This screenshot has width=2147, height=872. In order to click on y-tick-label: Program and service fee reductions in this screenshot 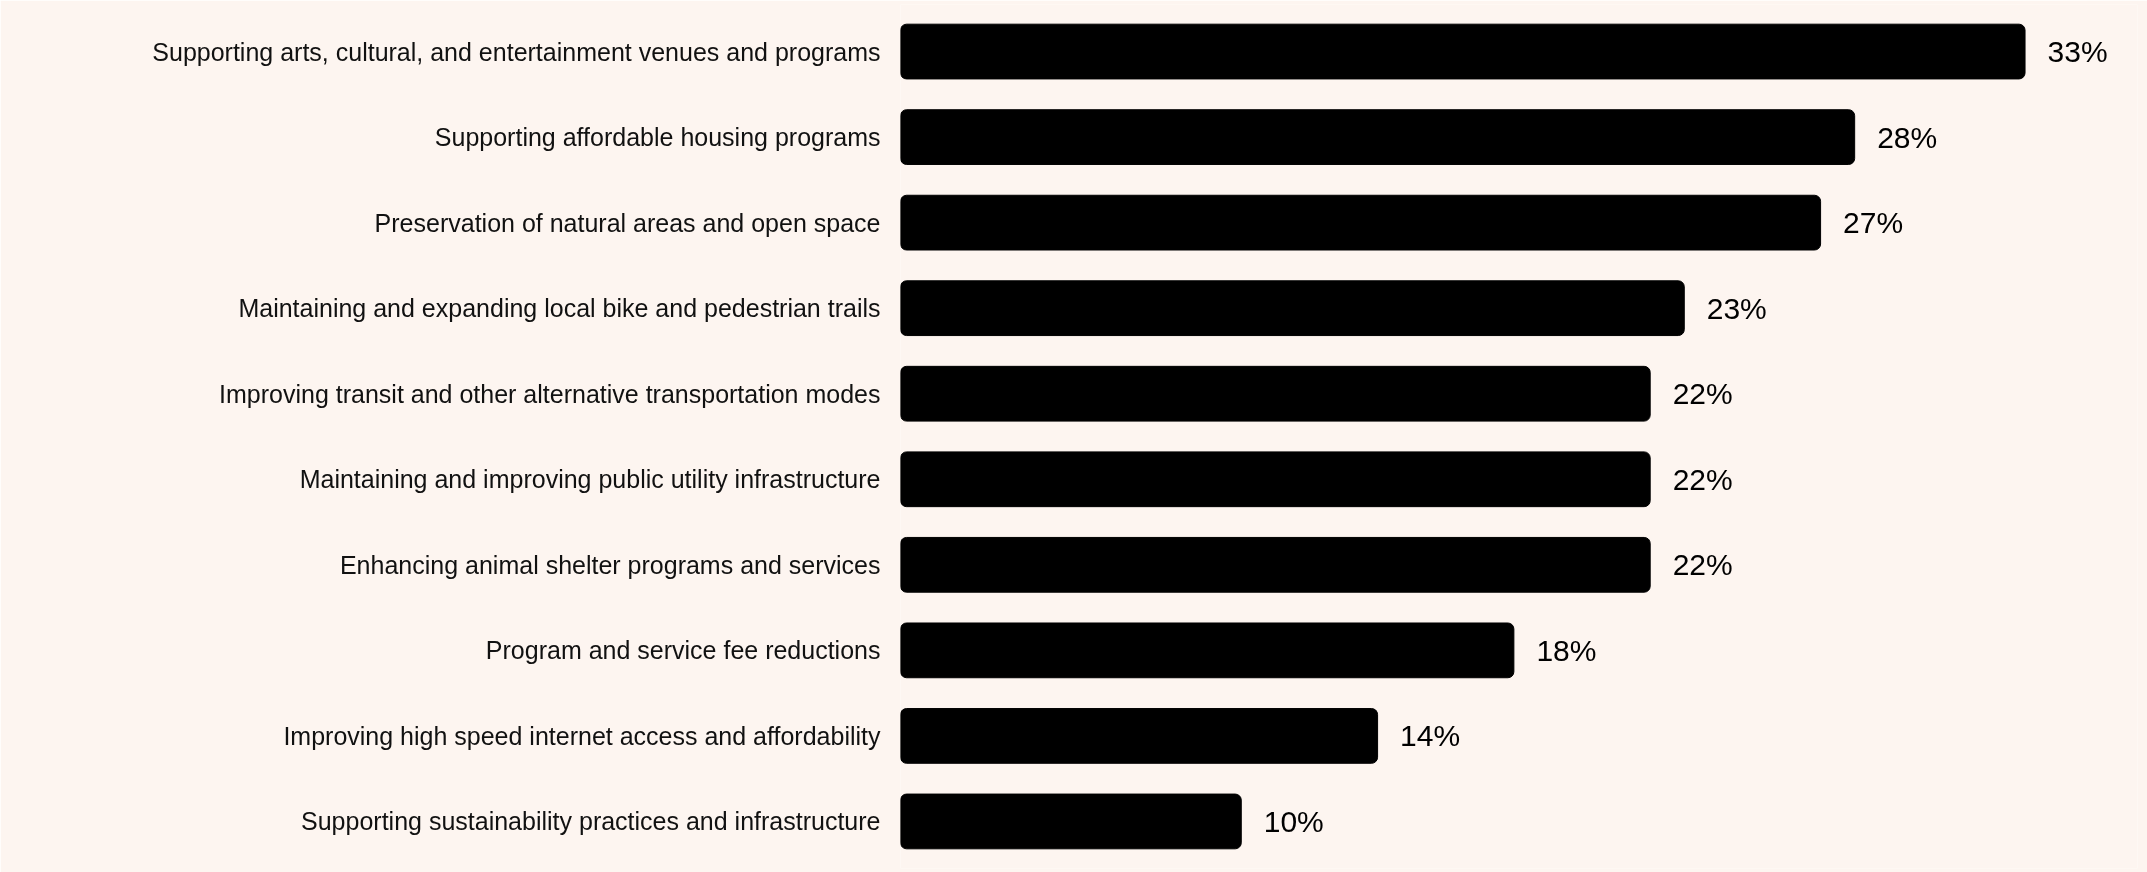, I will do `click(683, 650)`.